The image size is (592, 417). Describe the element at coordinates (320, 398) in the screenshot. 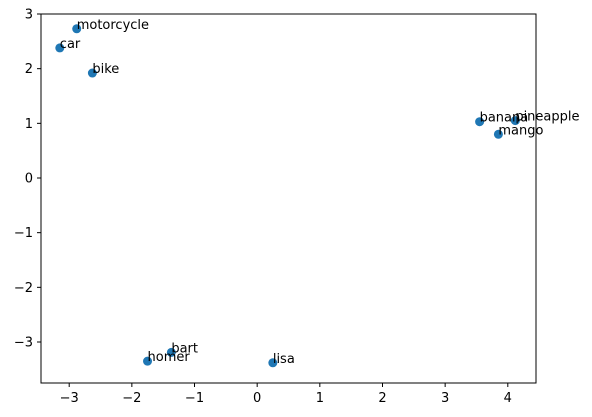

I see `x-tick-label: 1` at that location.